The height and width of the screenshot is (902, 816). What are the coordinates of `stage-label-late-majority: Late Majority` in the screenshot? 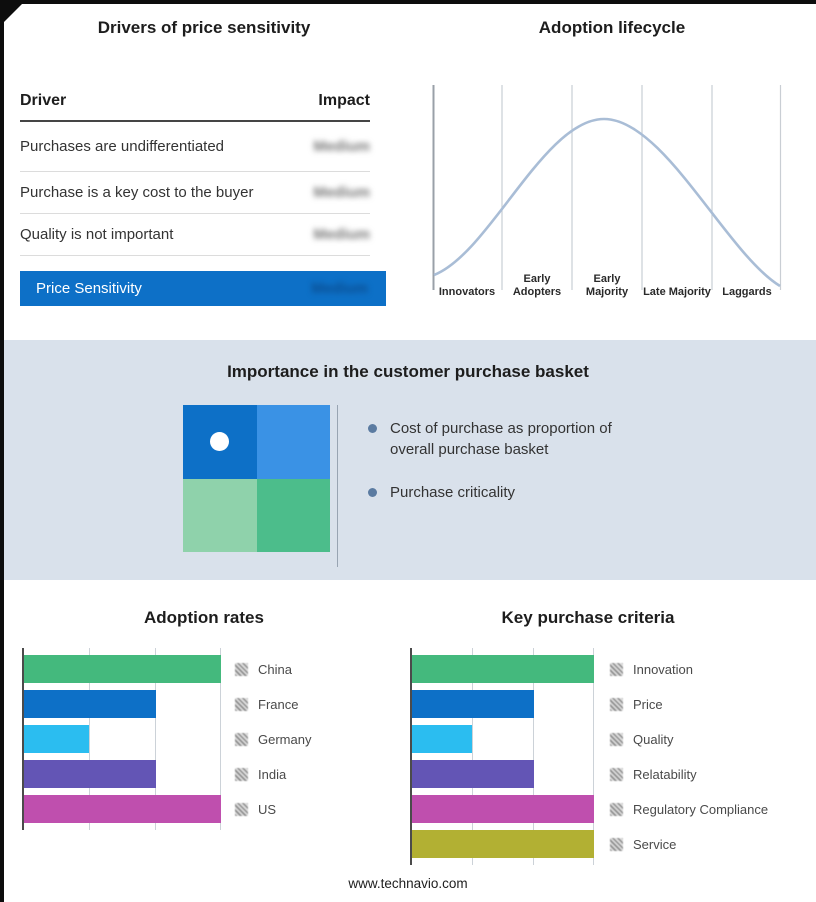 It's located at (677, 291).